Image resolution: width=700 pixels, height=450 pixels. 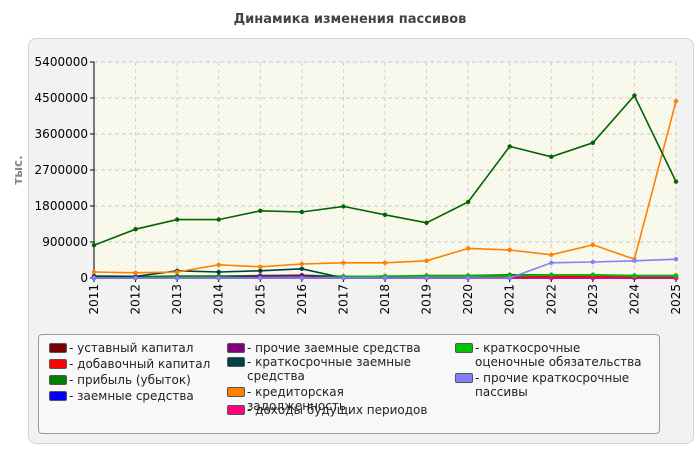 What do you see at coordinates (552, 385) in the screenshot?
I see `legend-label: - прочие краткосрочные пассивы` at bounding box center [552, 385].